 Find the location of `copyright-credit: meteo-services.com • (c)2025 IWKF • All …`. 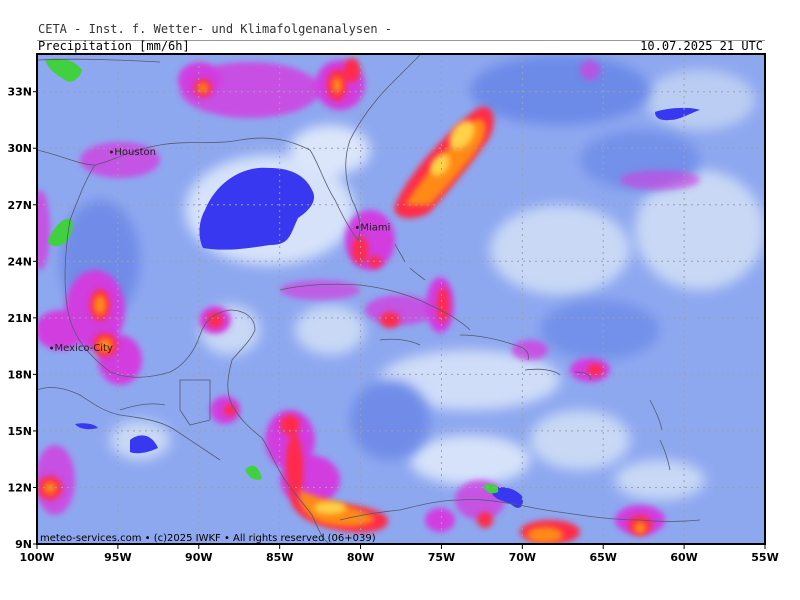

copyright-credit: meteo-services.com • (c)2025 IWKF • All … is located at coordinates (208, 538).